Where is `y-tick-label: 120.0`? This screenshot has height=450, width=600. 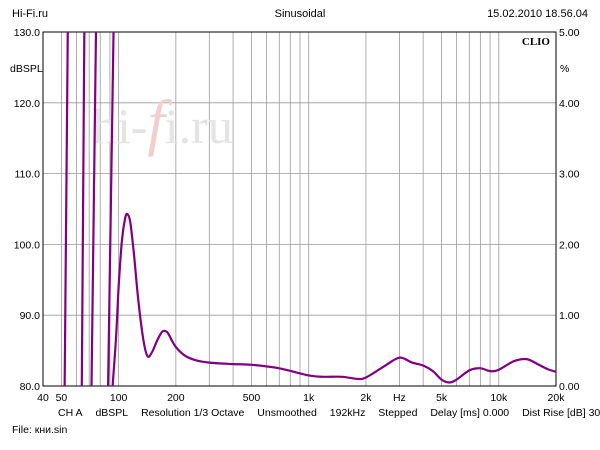
y-tick-label: 120.0 is located at coordinates (27, 104).